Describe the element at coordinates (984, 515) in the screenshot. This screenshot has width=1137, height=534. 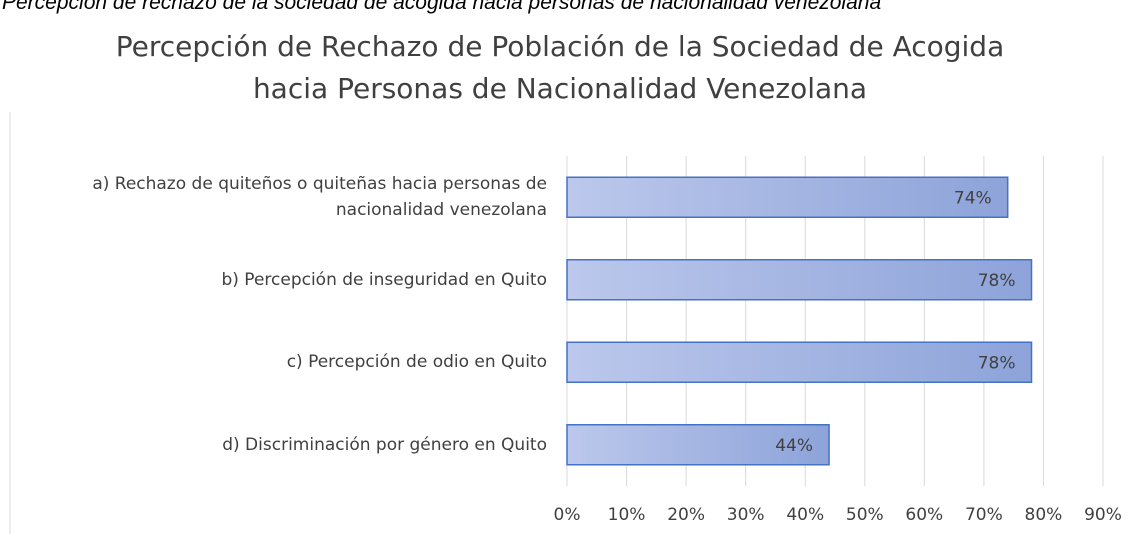
I see `x-tick-label: 70%` at that location.